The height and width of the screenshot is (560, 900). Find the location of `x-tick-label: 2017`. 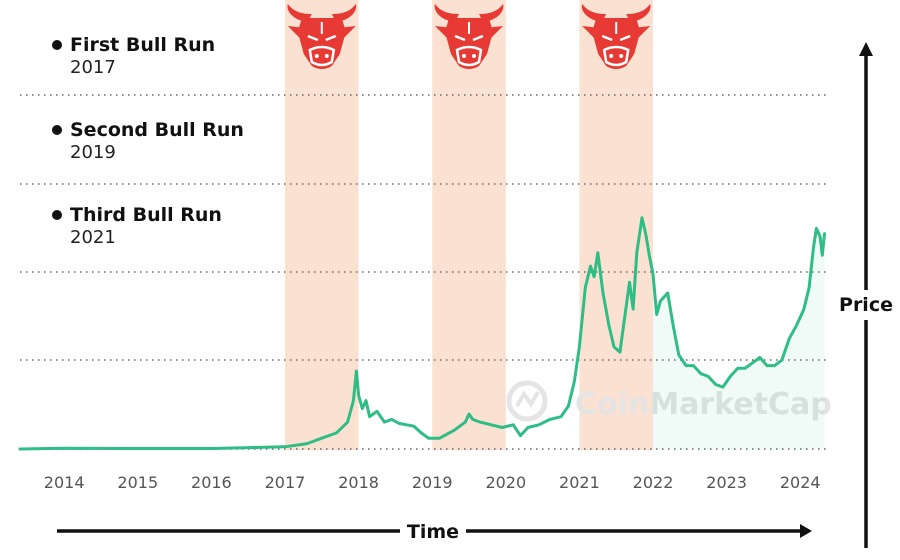

x-tick-label: 2017 is located at coordinates (285, 482).